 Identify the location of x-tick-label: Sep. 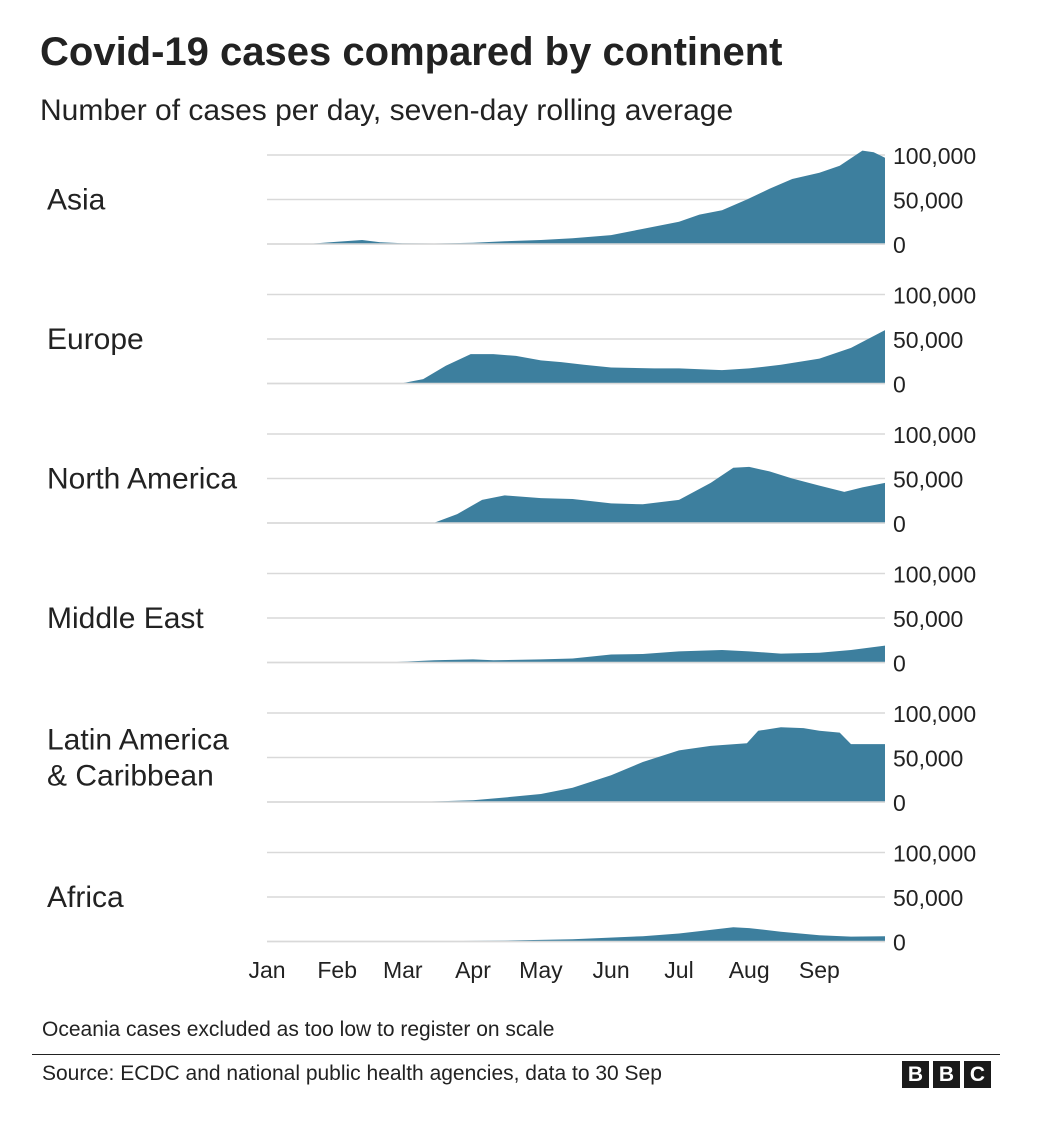
(819, 970).